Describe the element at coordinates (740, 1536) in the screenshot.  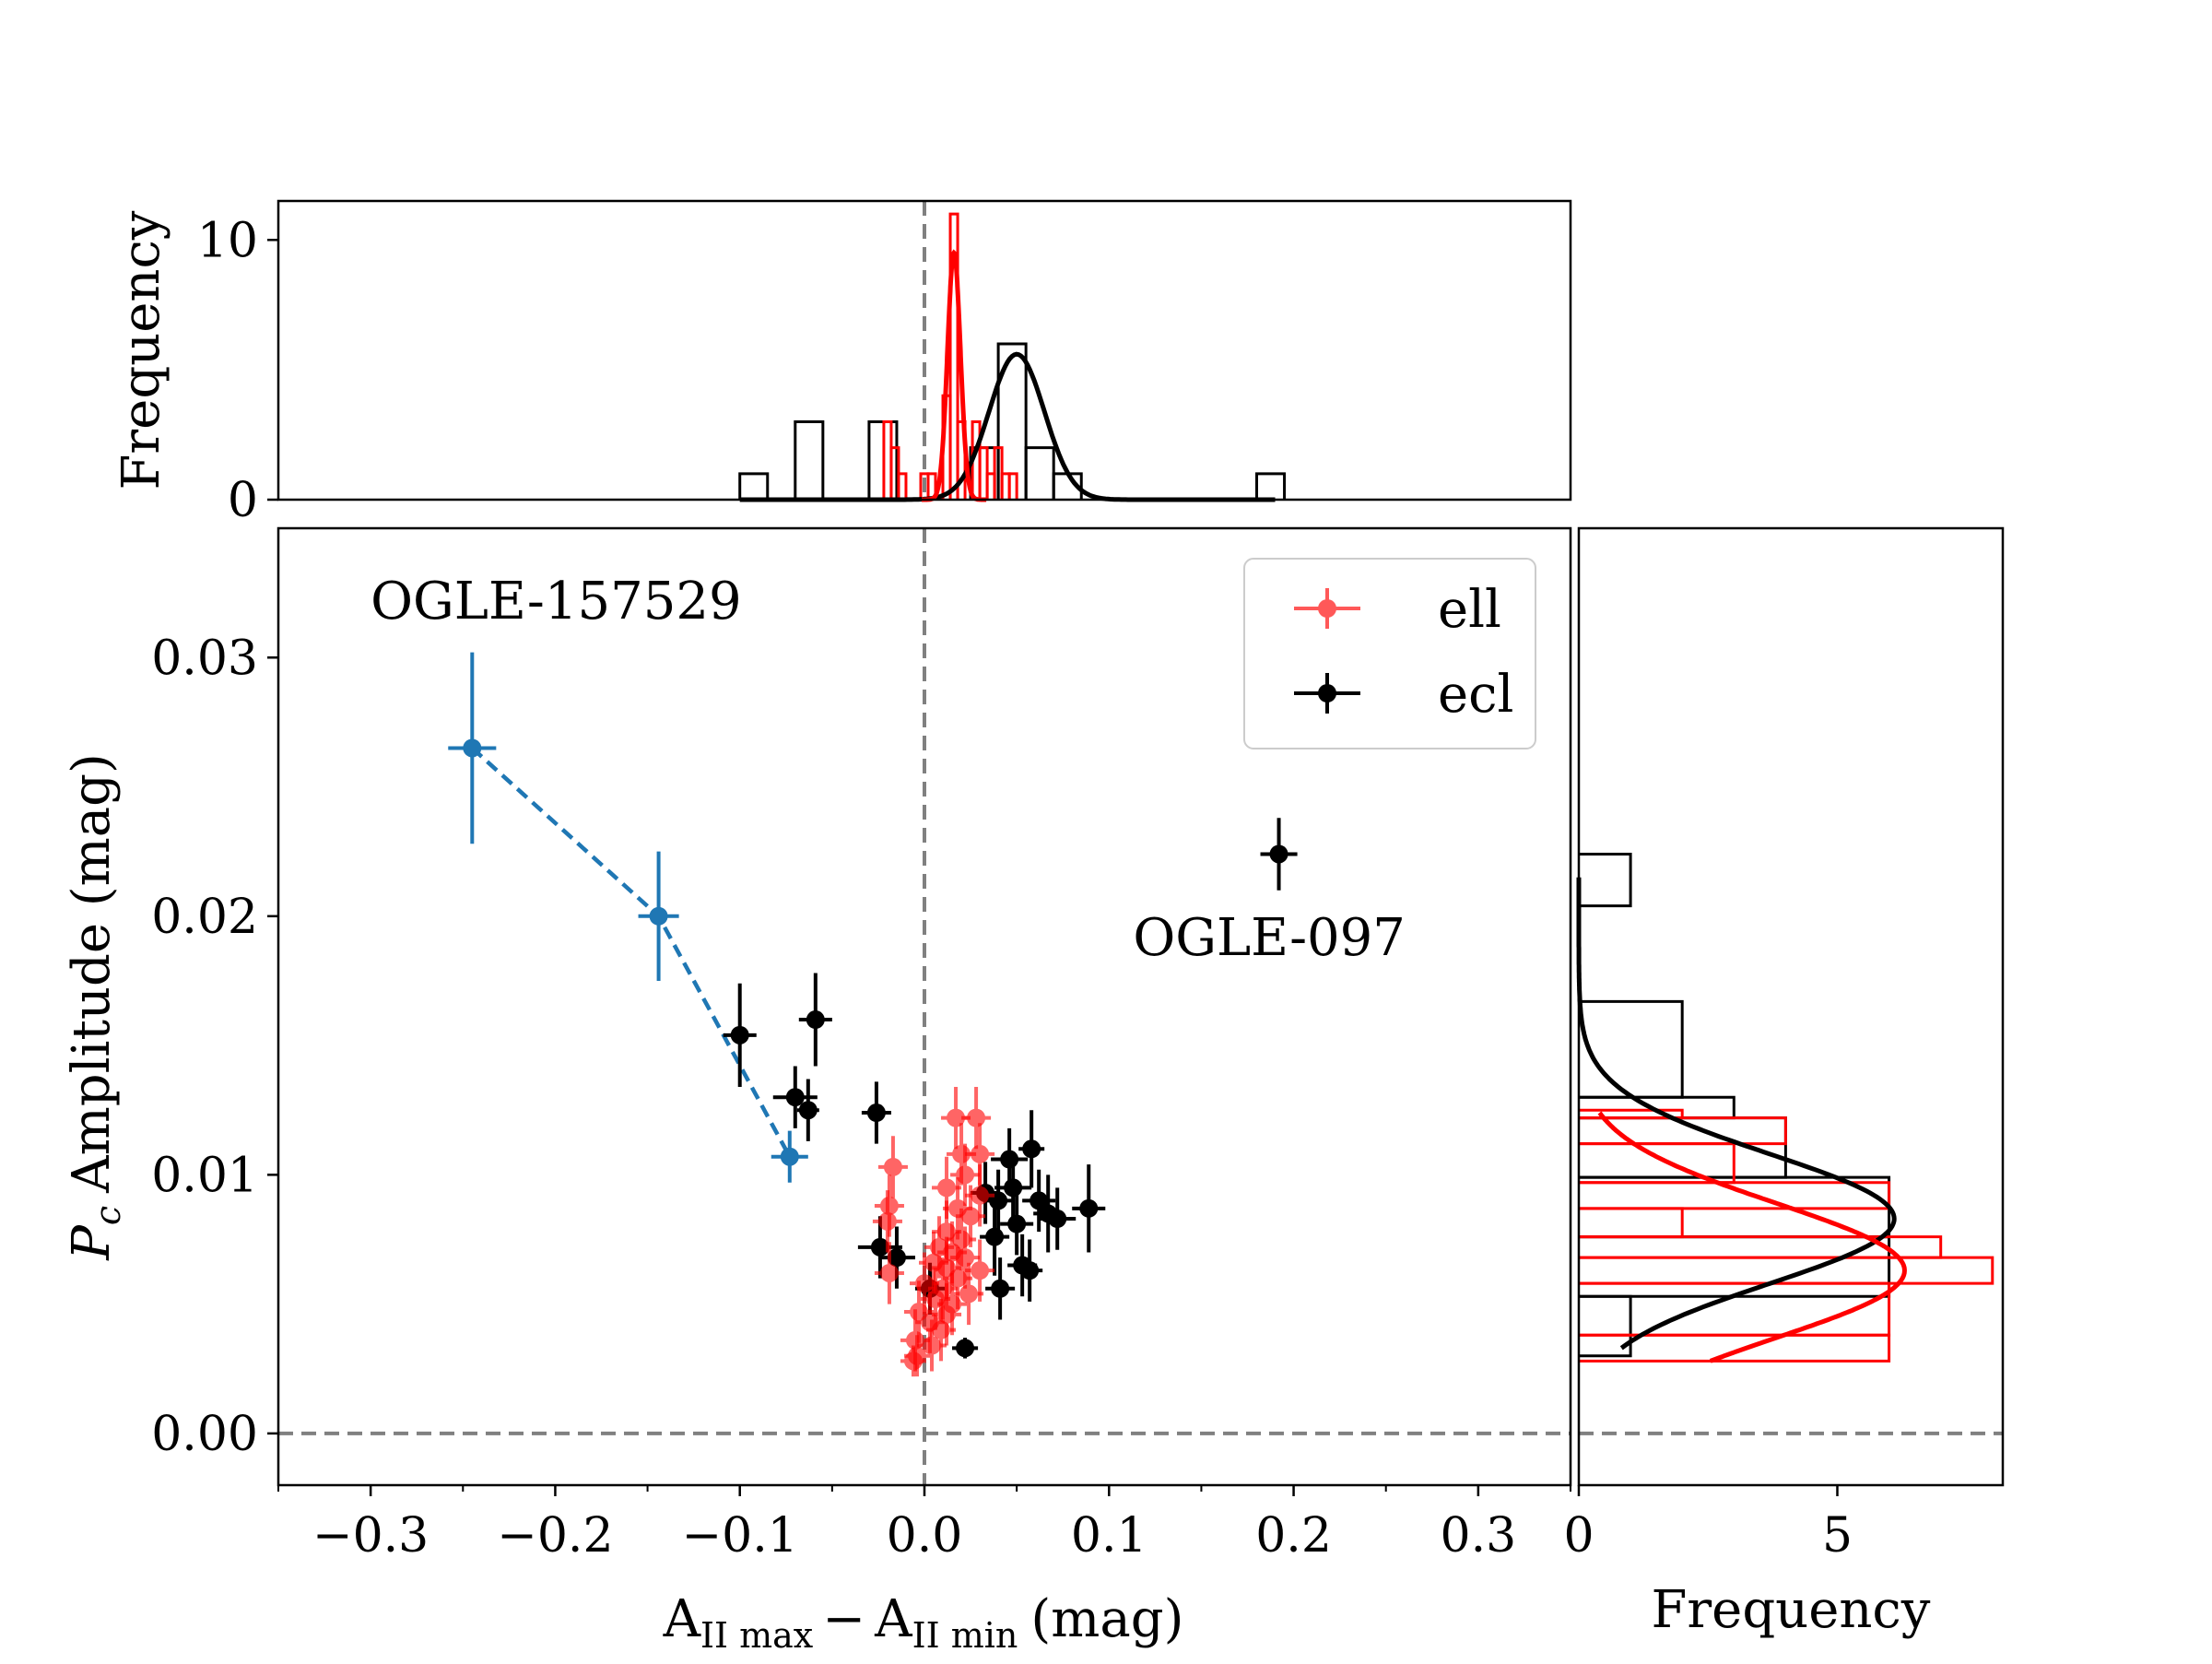
I see `main-xtick-label: −0.1` at that location.